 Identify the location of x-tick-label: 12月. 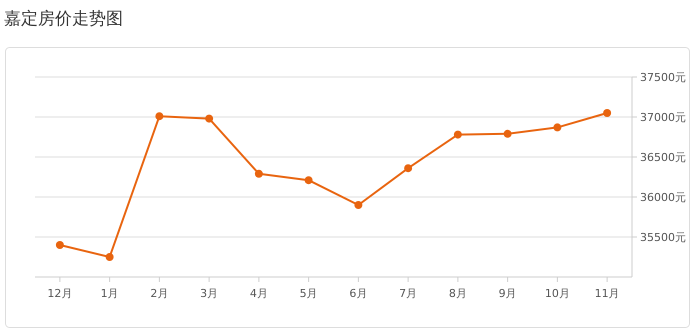
(59, 293).